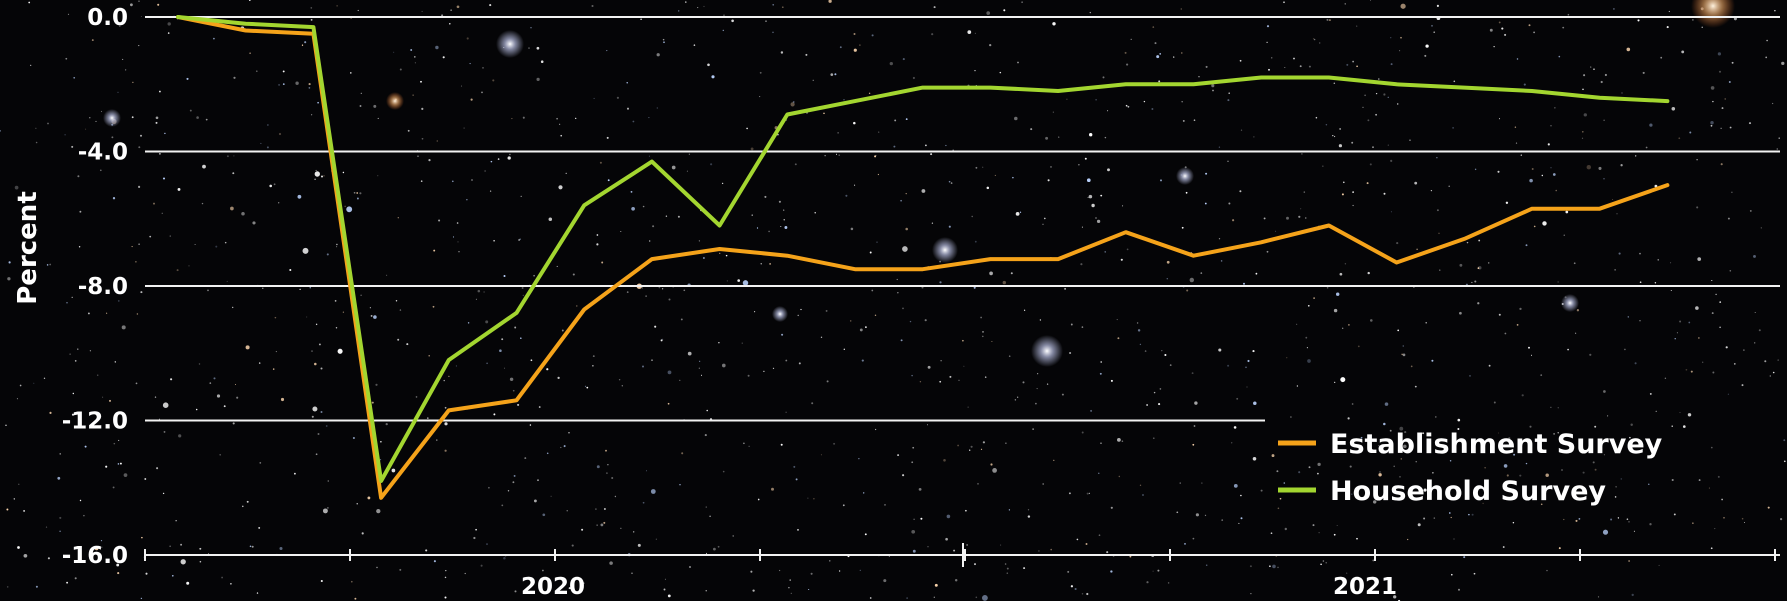 The height and width of the screenshot is (601, 1787). Describe the element at coordinates (1713, 14) in the screenshot. I see `bright-star` at that location.